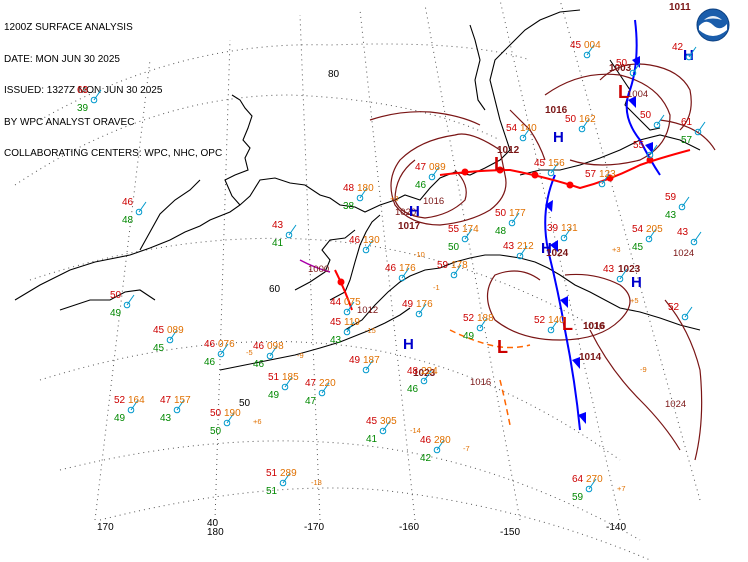 Image resolution: width=748 pixels, height=562 pixels. Describe the element at coordinates (645, 149) in the screenshot. I see `station-plot: 55` at that location.